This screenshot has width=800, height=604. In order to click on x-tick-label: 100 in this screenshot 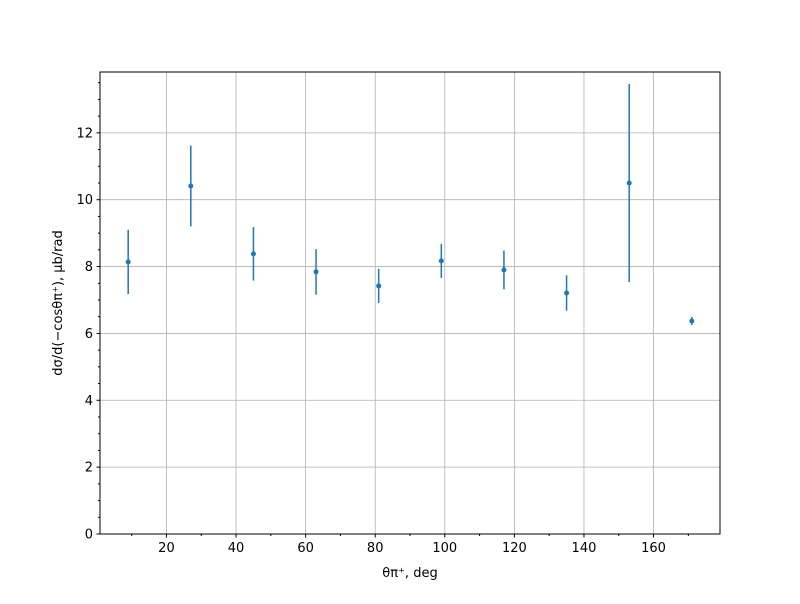, I will do `click(444, 548)`.